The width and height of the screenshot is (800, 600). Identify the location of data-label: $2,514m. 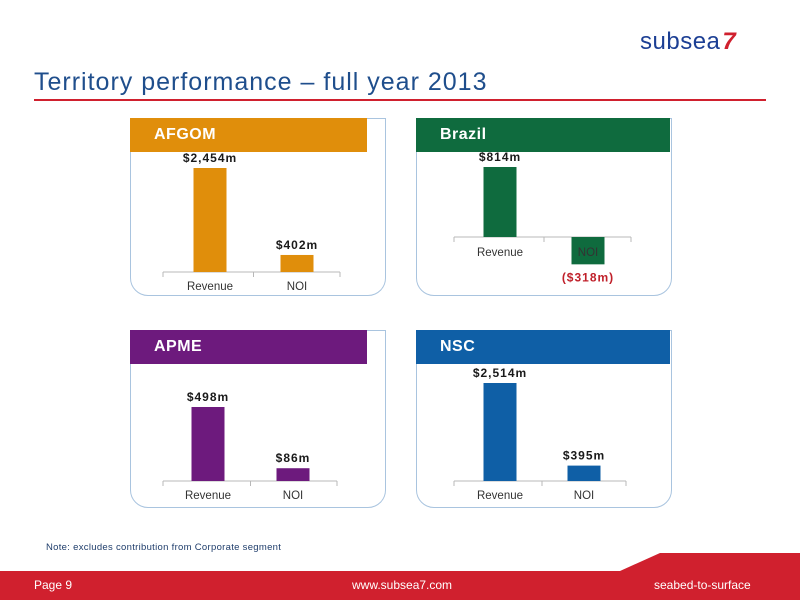
(500, 373).